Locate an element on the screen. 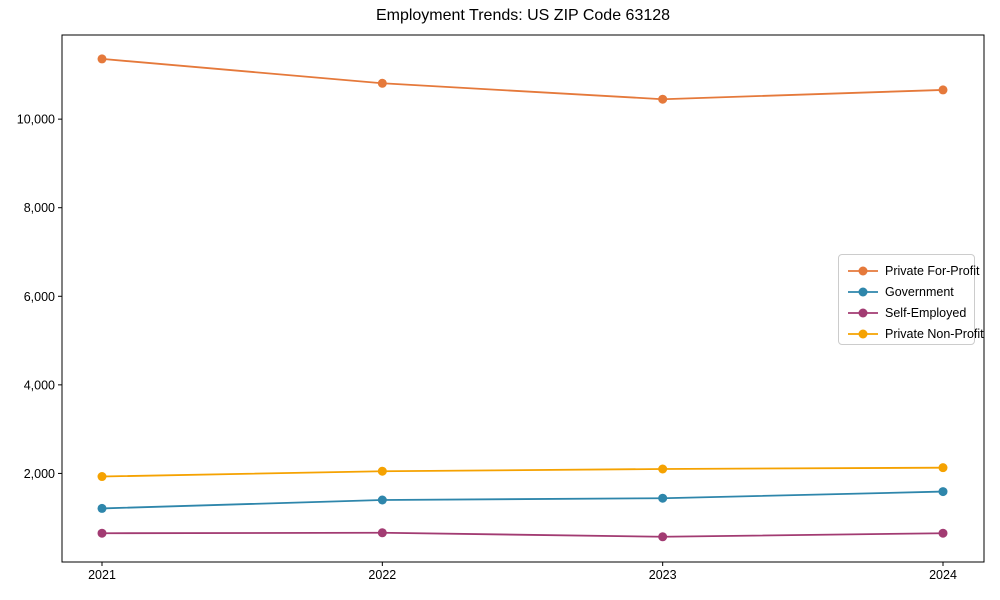 The image size is (1000, 600). data-point-private-non-profit-2021 is located at coordinates (102, 477).